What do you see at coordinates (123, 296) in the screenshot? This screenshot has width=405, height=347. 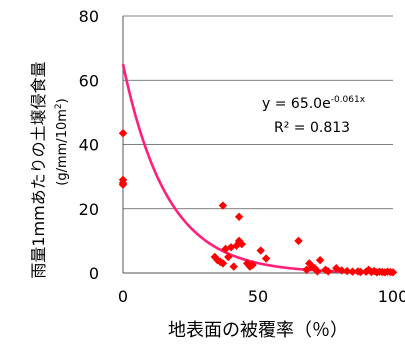 I see `x-tick-label: 0` at bounding box center [123, 296].